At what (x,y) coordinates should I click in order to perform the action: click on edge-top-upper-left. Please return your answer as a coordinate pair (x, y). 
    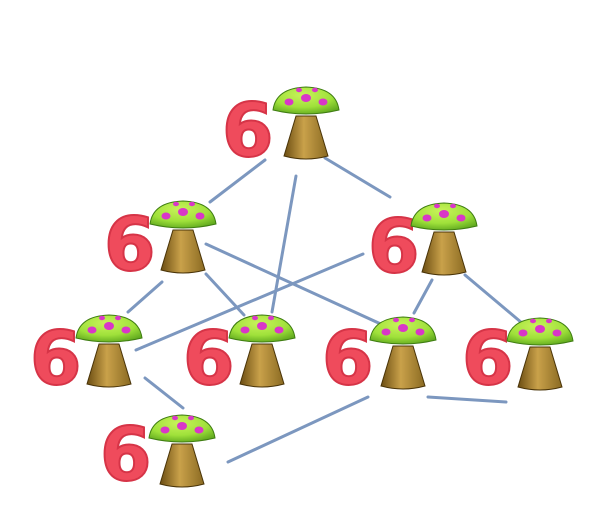
    Looking at the image, I should click on (237, 181).